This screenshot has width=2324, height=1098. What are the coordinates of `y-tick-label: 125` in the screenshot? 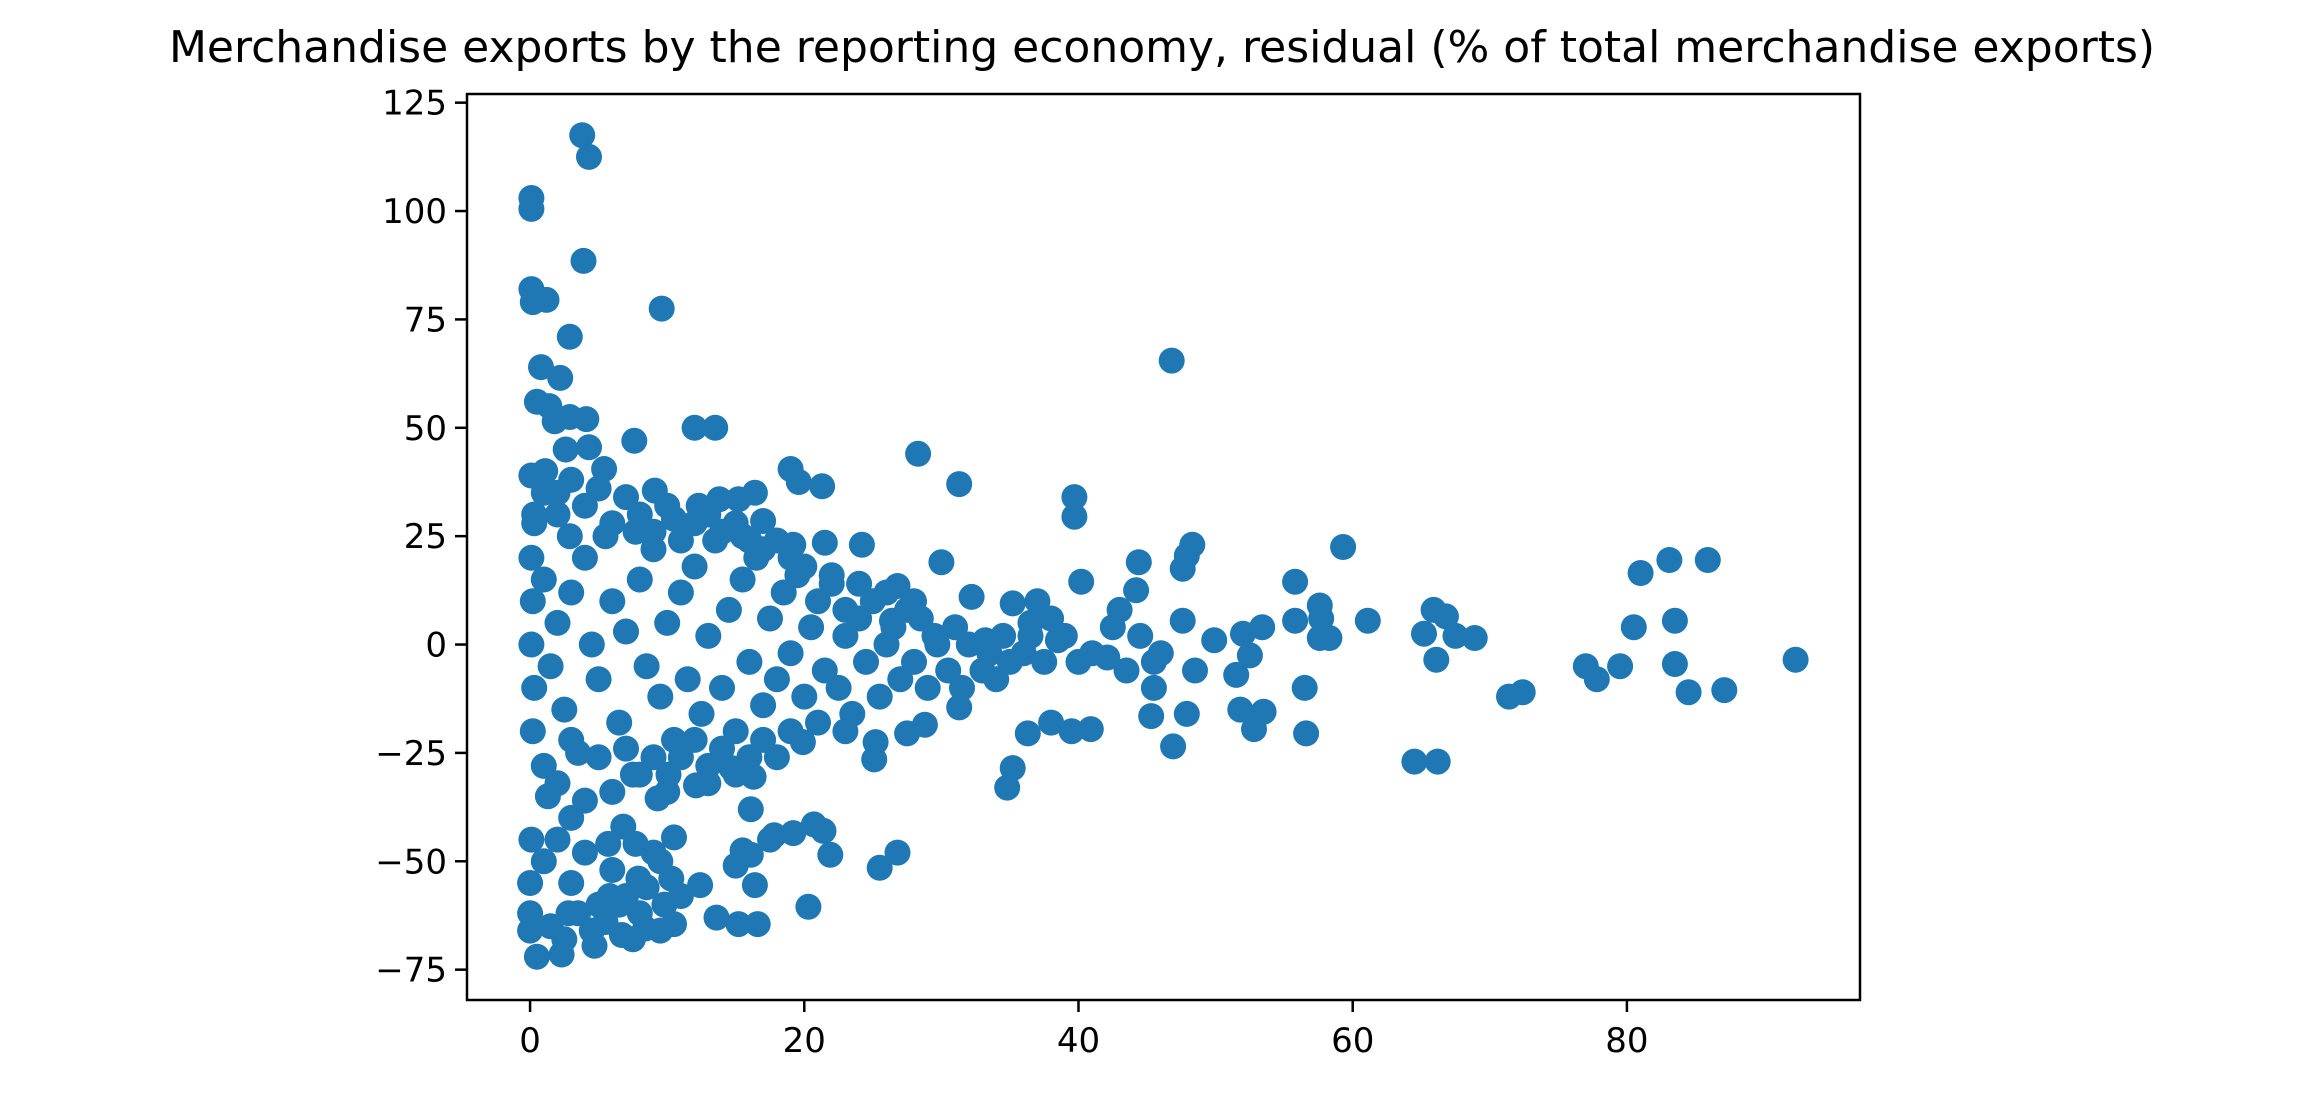 It's located at (414, 104).